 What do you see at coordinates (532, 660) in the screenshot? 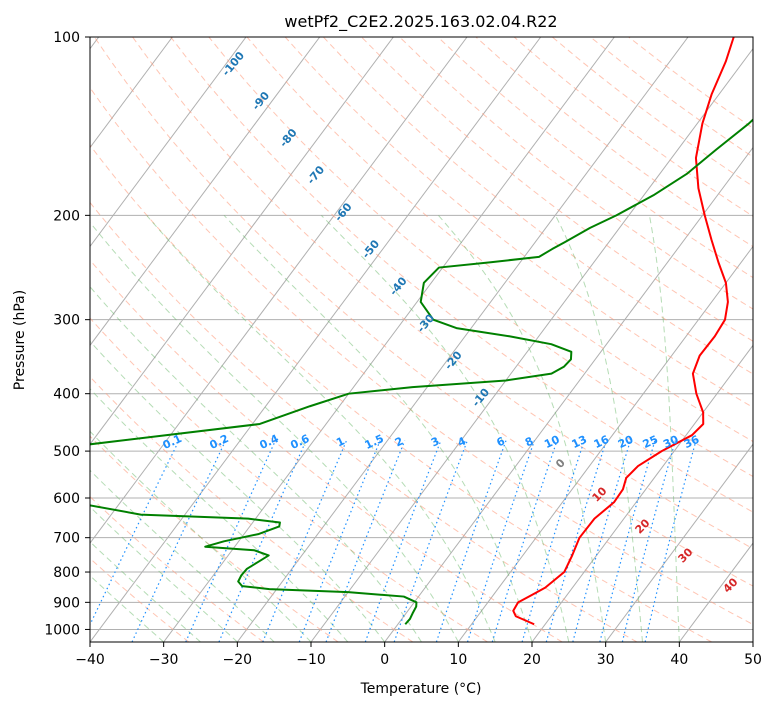
I see `x-tick-label: 20` at bounding box center [532, 660].